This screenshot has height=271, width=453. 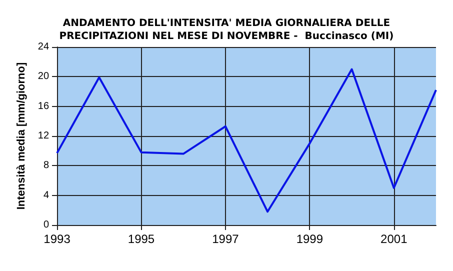 I want to click on y-tick-label: 0, so click(x=46, y=225).